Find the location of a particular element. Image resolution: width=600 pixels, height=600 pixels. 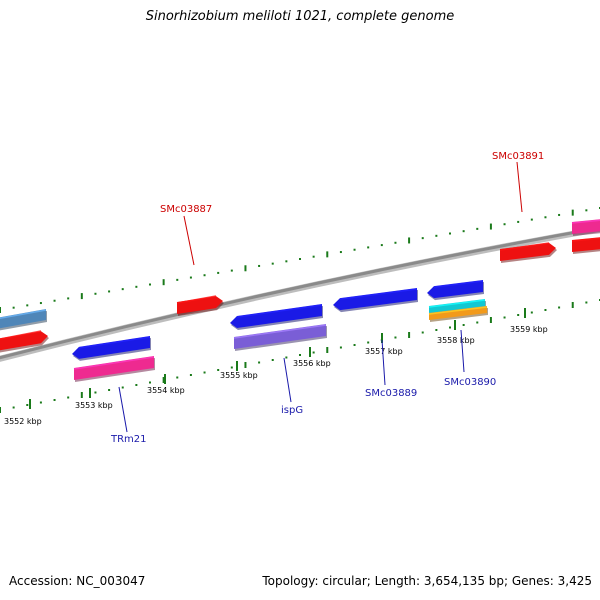

left-red-feature-body is located at coordinates (24, 341).